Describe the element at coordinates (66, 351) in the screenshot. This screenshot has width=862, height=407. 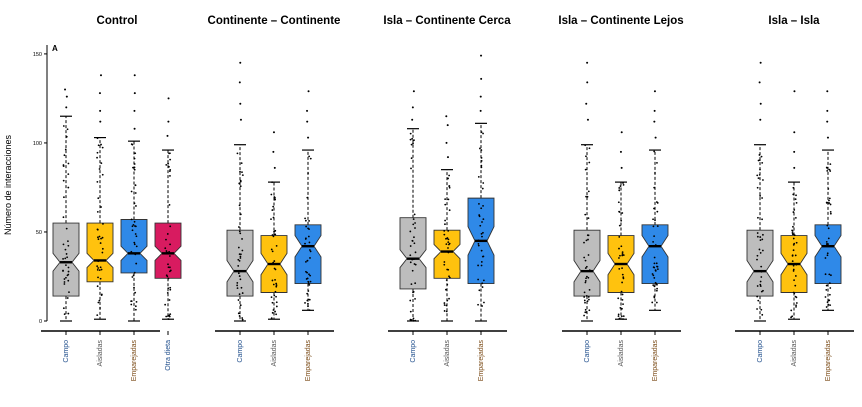
I see `category-label: Campo` at that location.